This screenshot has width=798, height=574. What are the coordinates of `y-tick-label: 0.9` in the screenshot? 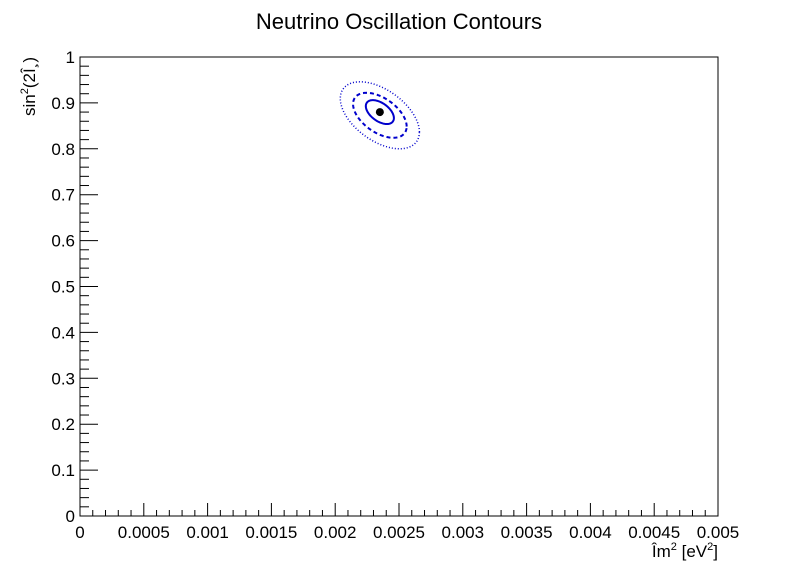 It's located at (63, 103).